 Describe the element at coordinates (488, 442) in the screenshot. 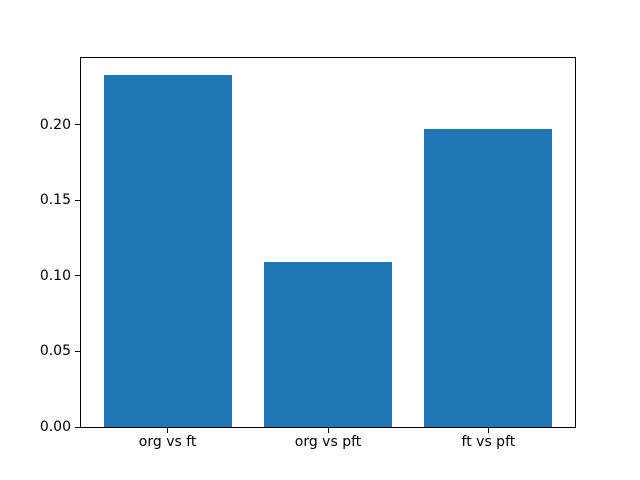

I see `x-axis-tick-label-ft-vs-pft: ft vs pft` at that location.